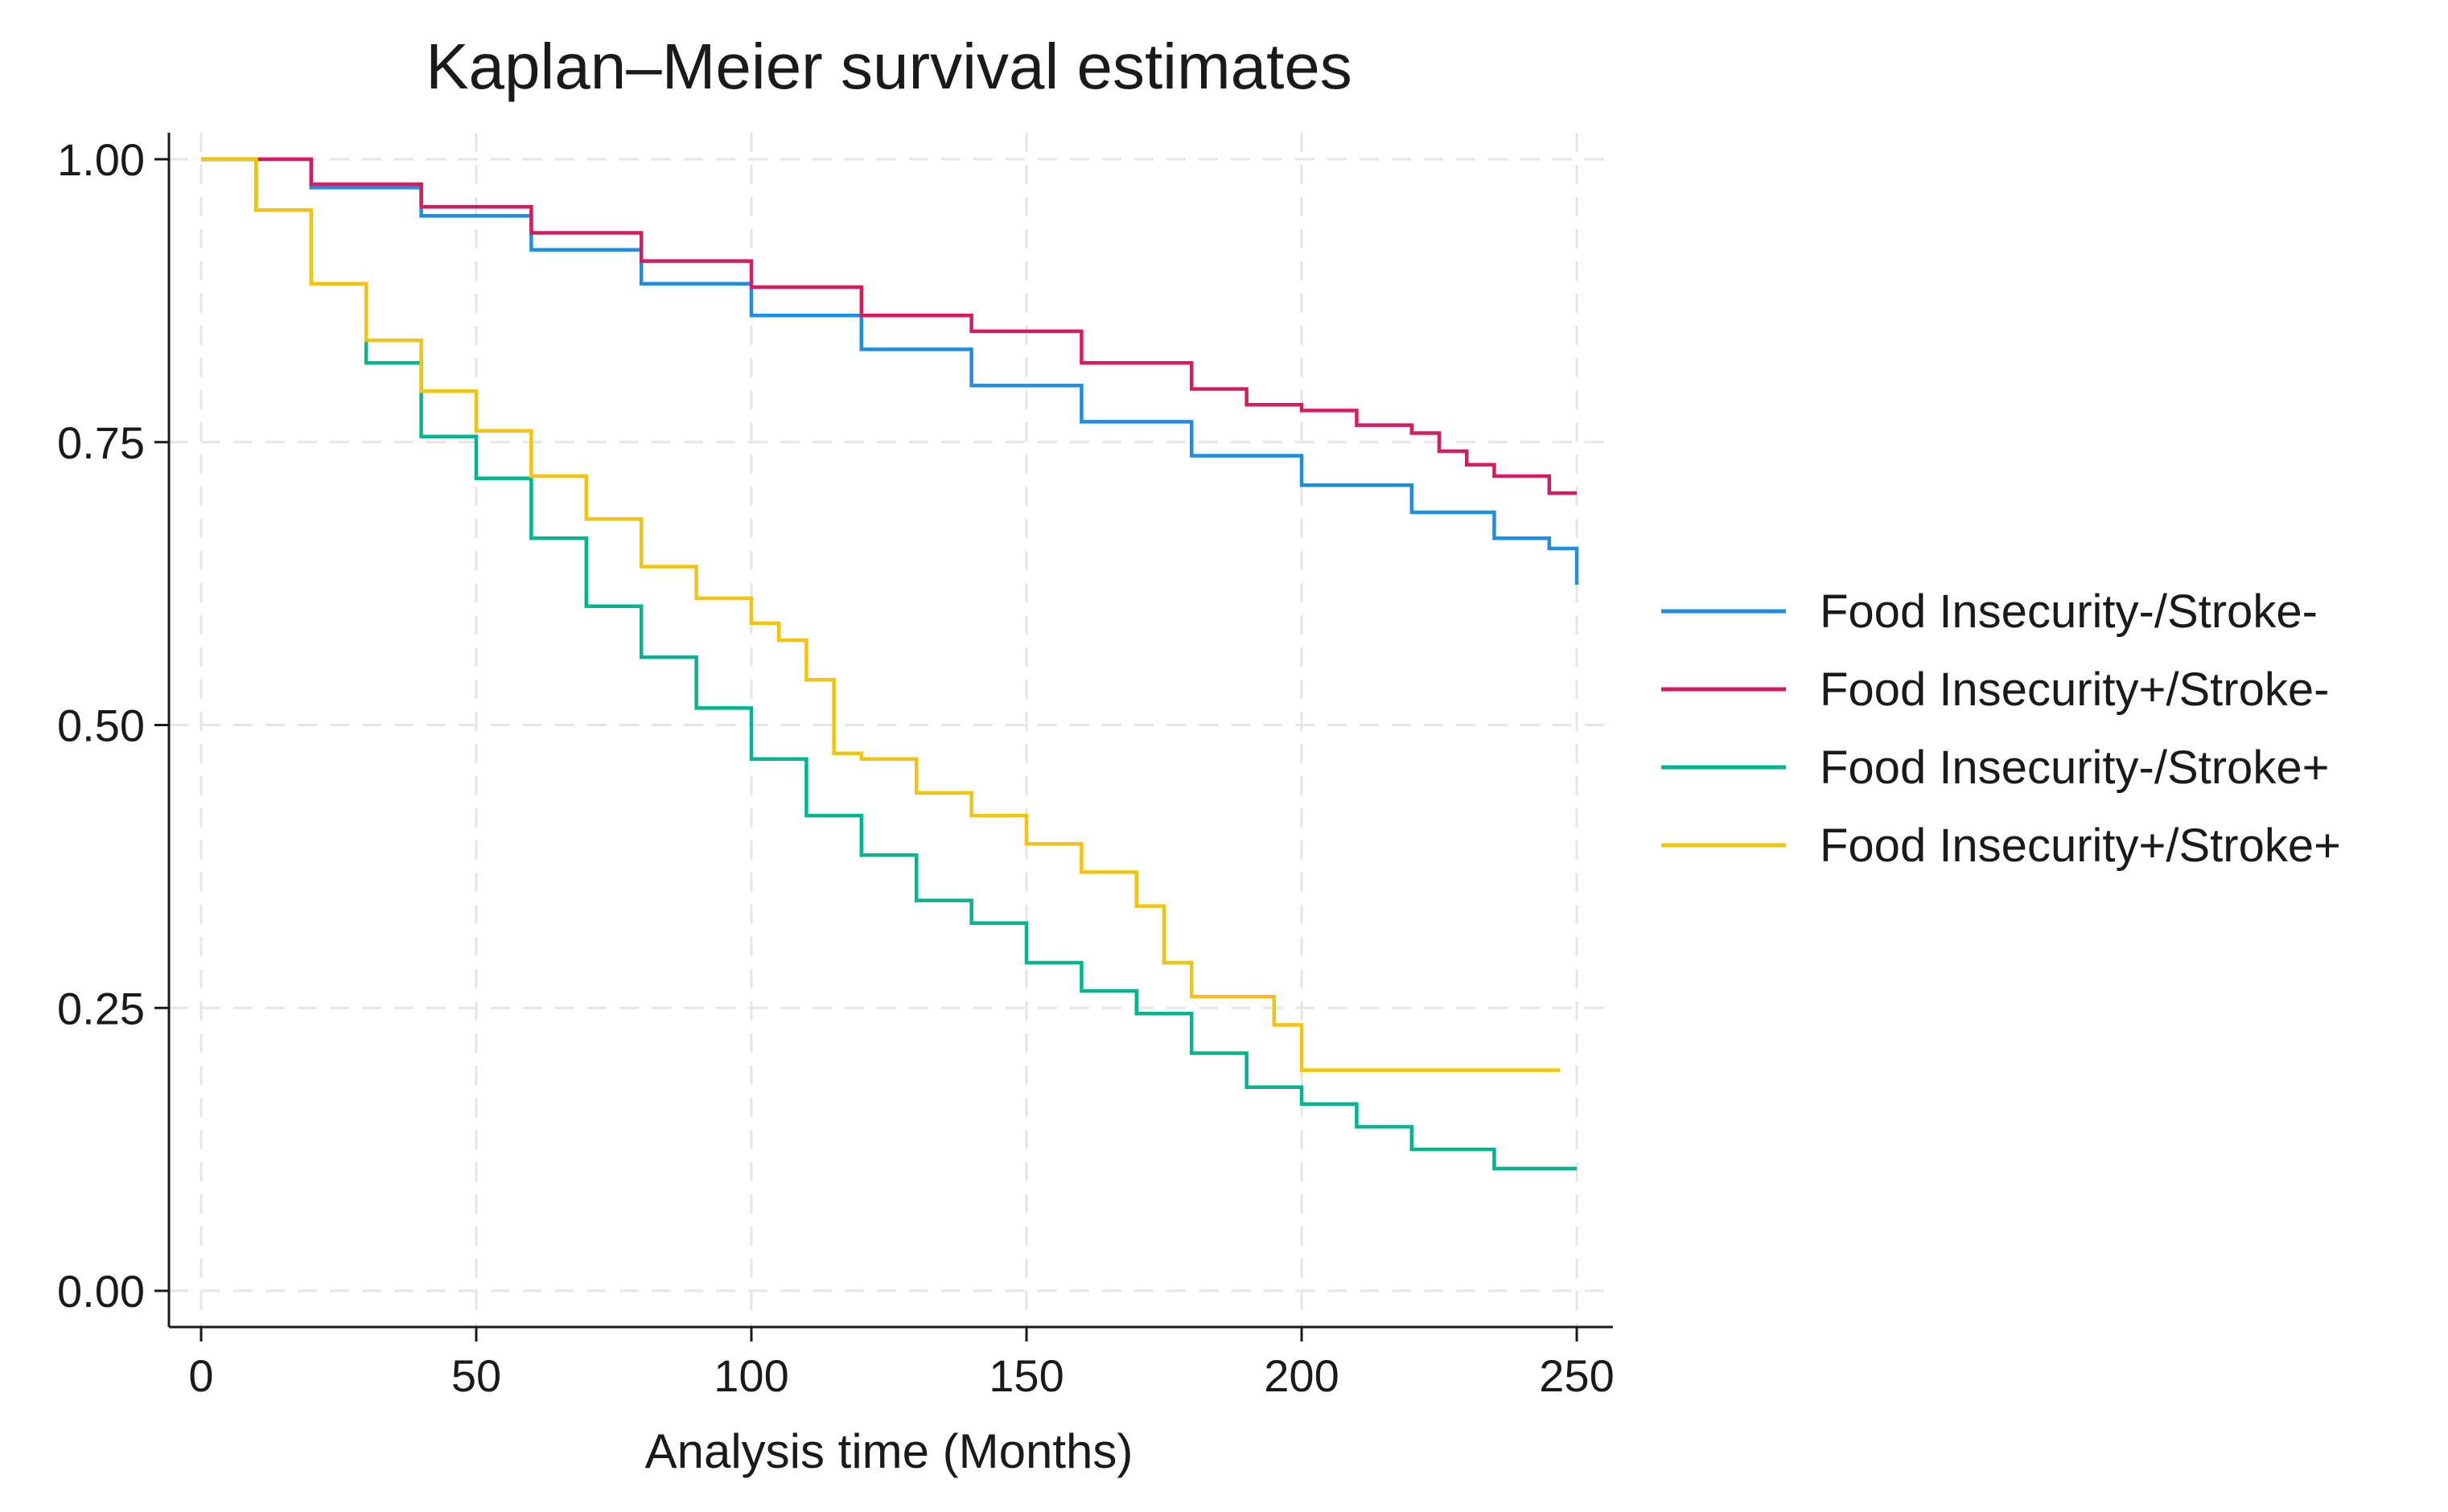  I want to click on chart-title: Kaplan–Meier survival estimates, so click(889, 67).